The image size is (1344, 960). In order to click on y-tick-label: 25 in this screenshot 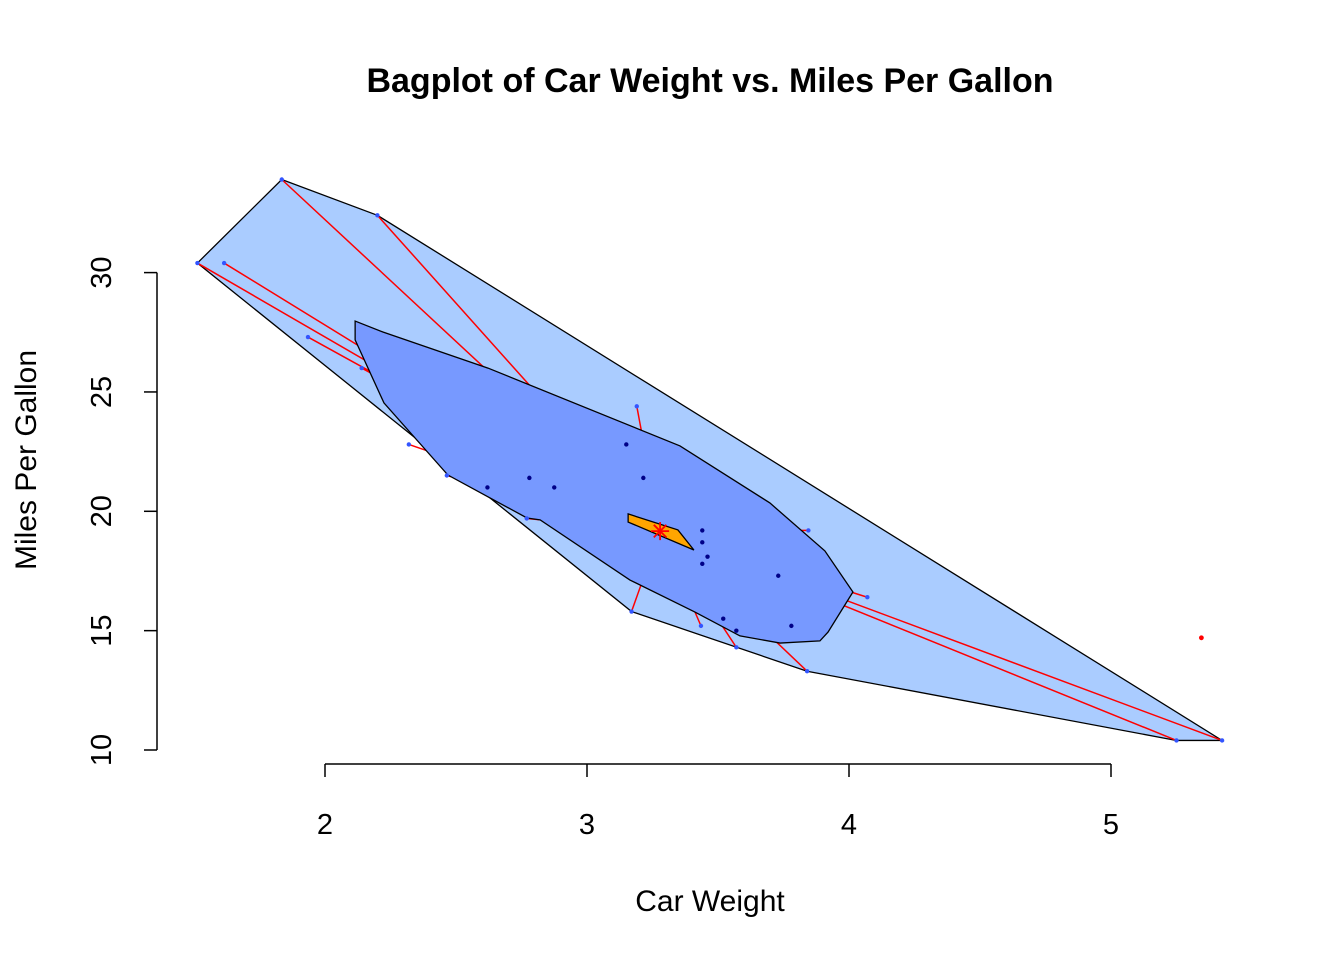, I will do `click(102, 392)`.